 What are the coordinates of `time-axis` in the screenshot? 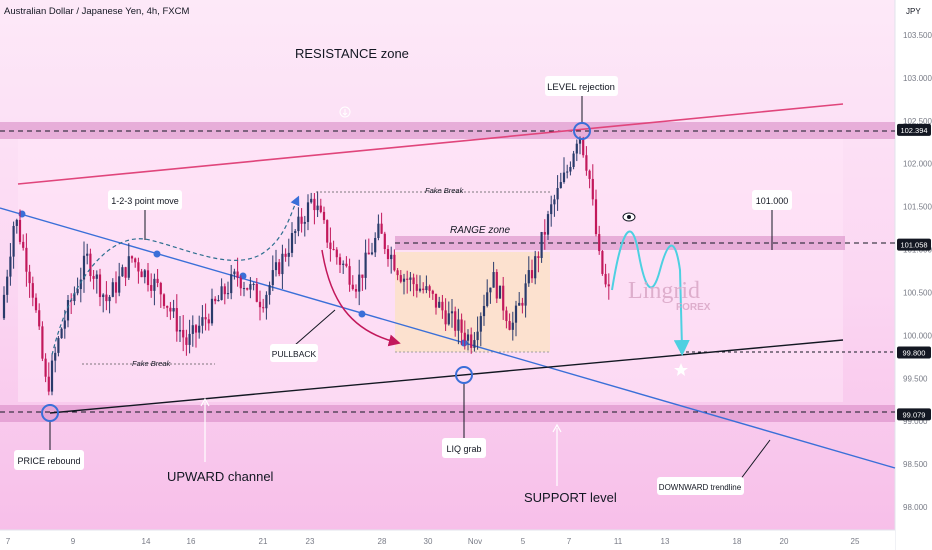 It's located at (447, 540).